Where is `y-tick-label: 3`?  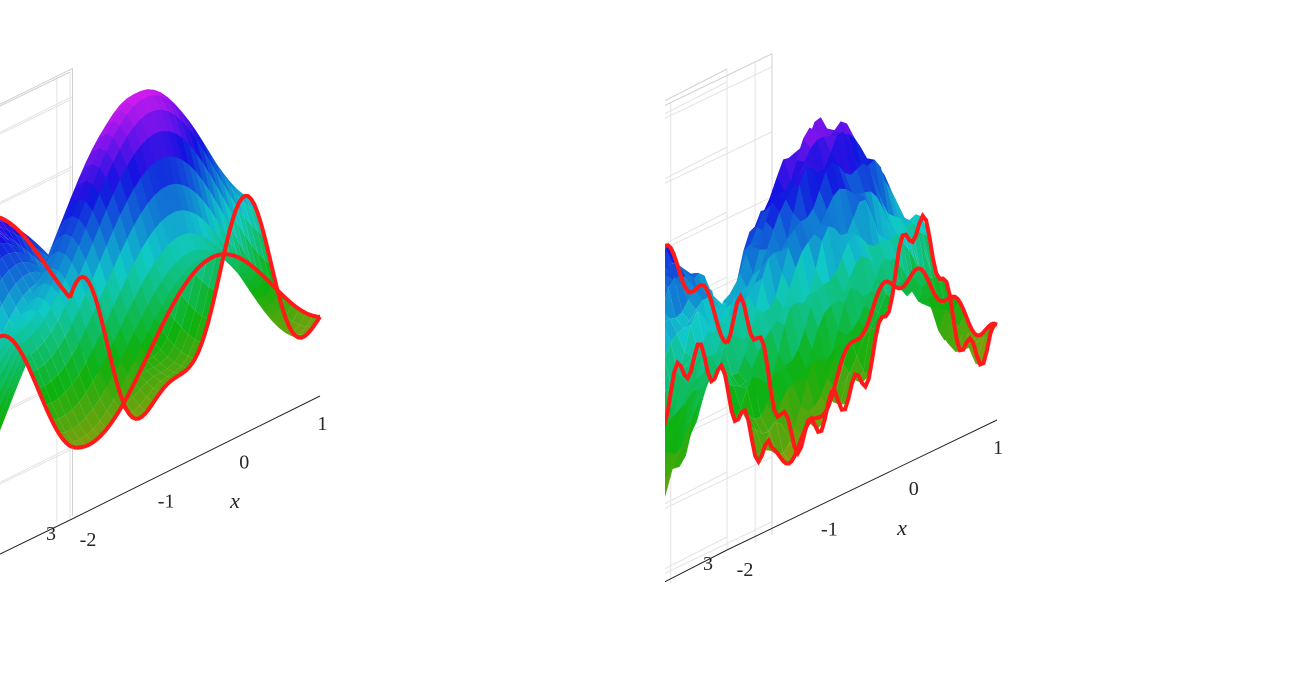
y-tick-label: 3 is located at coordinates (708, 564).